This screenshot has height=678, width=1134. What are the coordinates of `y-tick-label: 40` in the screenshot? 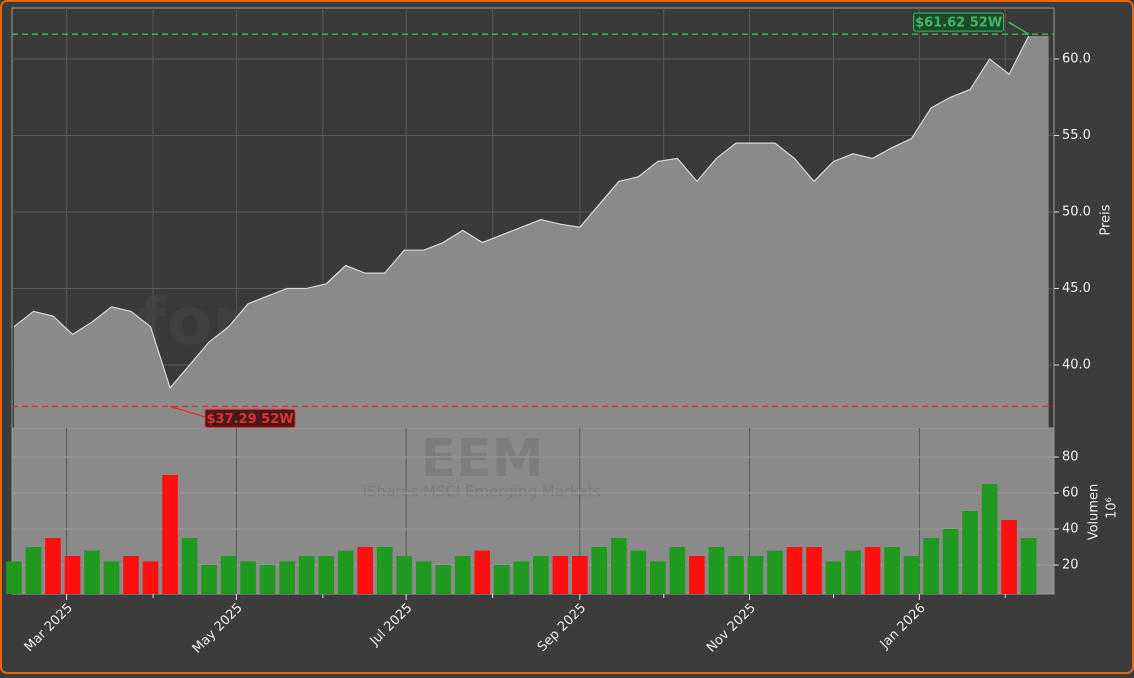 It's located at (1070, 529).